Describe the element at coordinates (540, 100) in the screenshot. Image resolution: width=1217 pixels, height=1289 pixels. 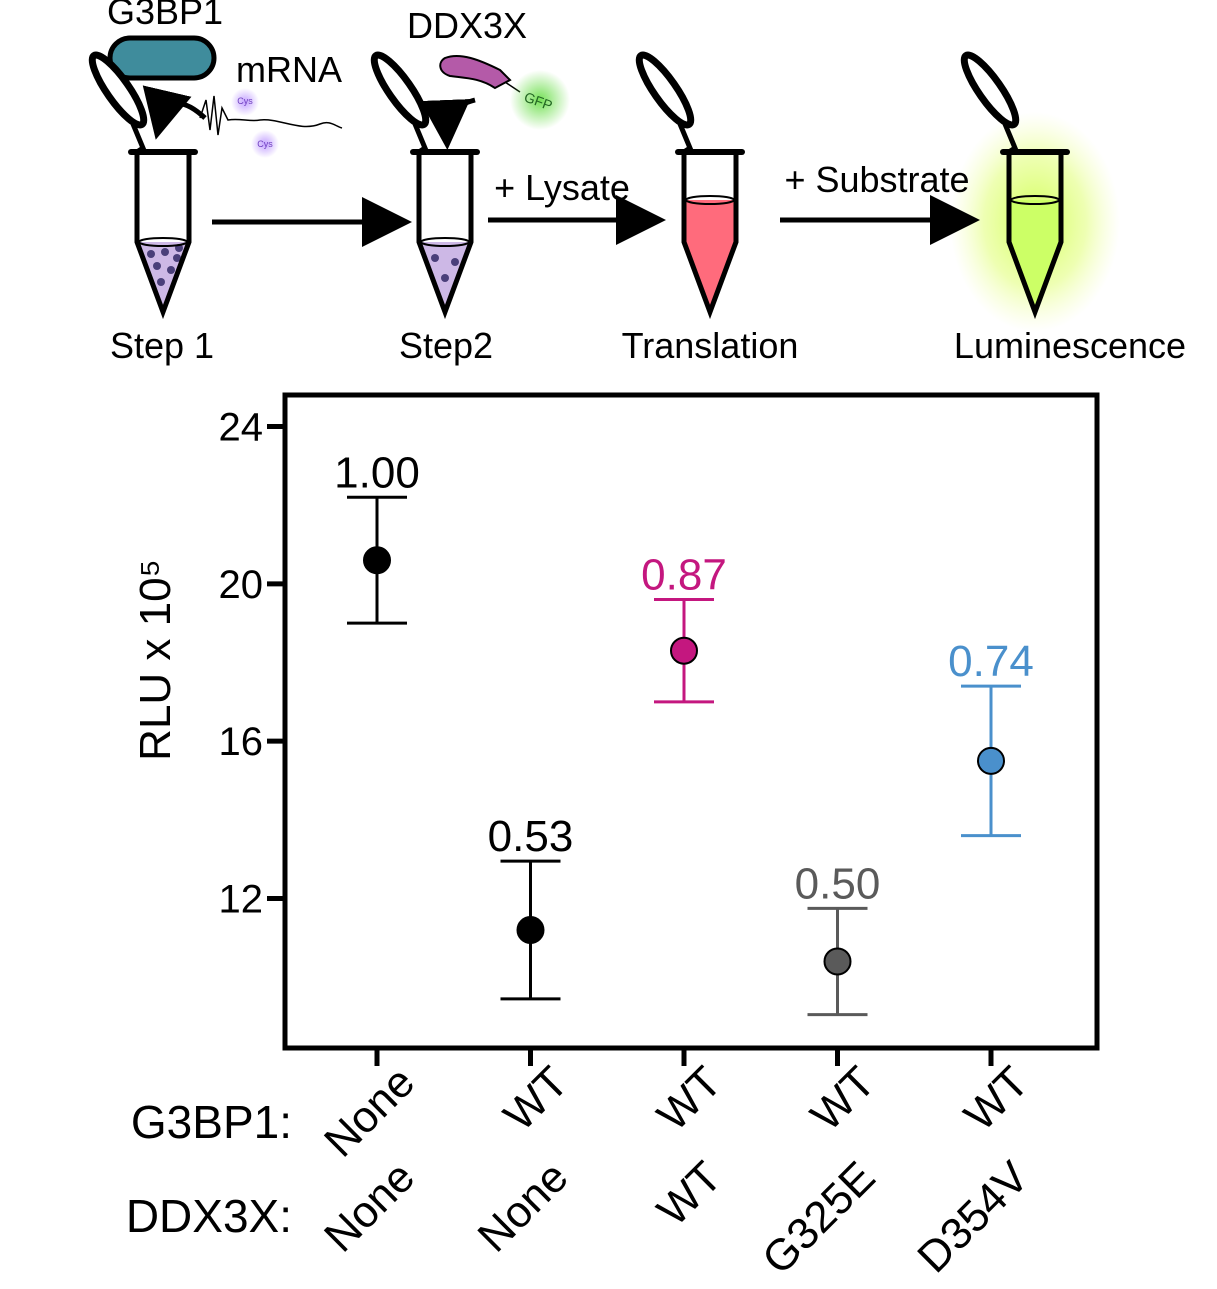
I see `gfp-glow` at that location.